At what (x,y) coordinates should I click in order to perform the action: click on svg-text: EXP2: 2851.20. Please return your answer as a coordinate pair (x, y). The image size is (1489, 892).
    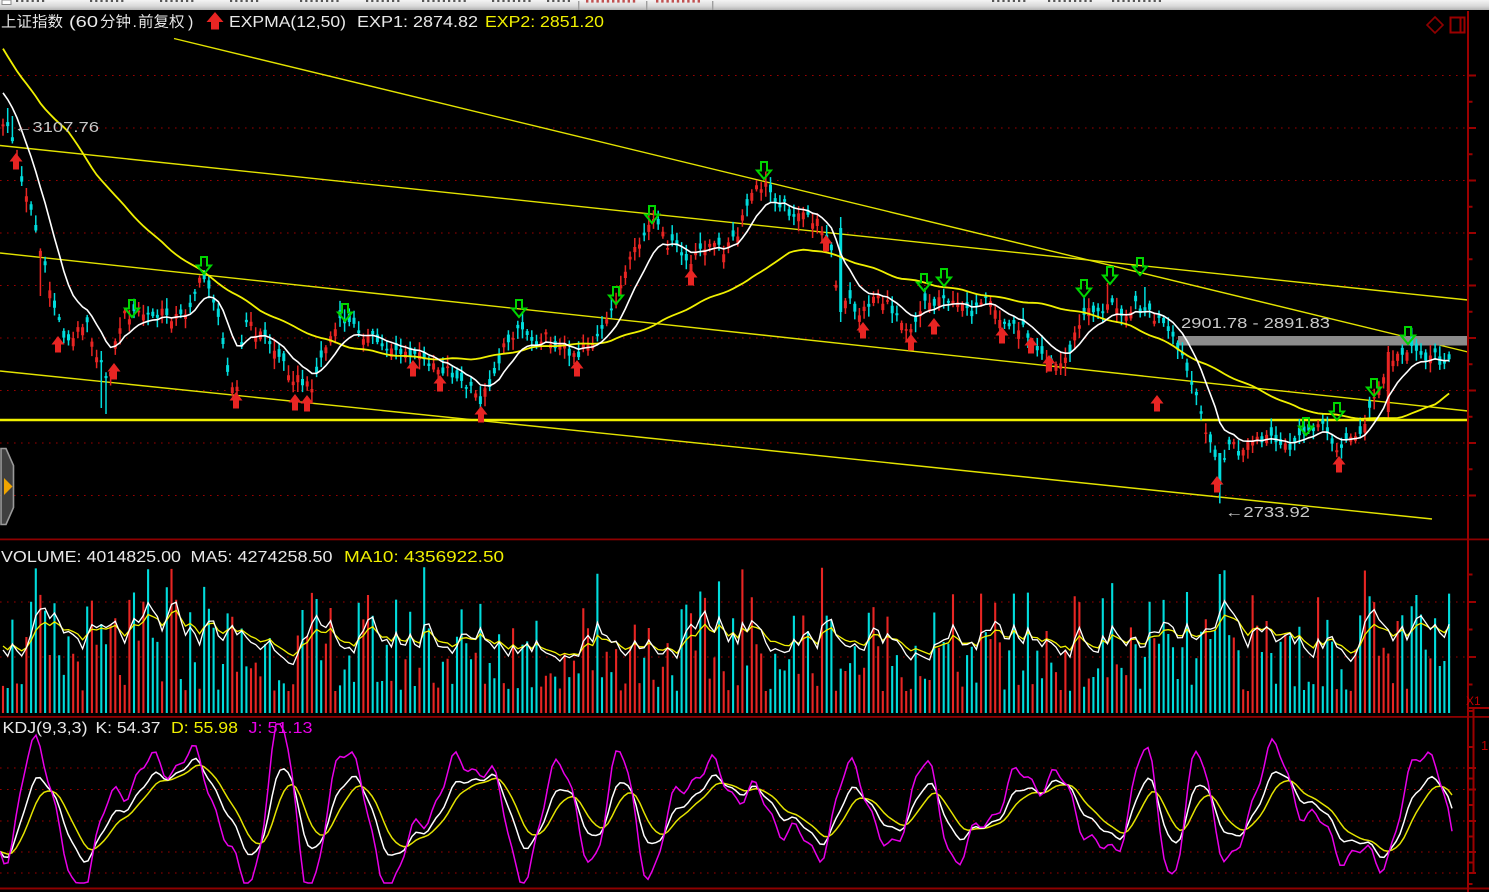
    Looking at the image, I should click on (544, 22).